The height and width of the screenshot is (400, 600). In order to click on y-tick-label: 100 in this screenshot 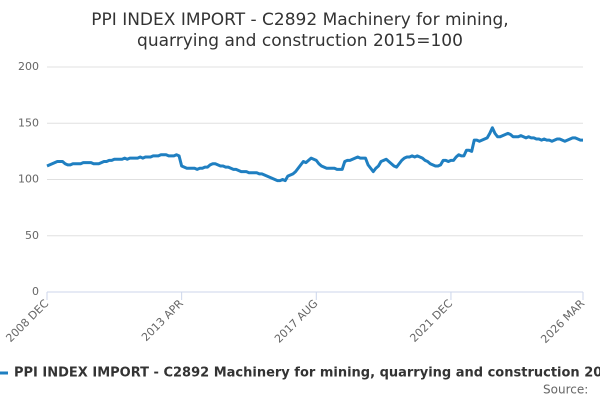, I will do `click(28, 179)`.